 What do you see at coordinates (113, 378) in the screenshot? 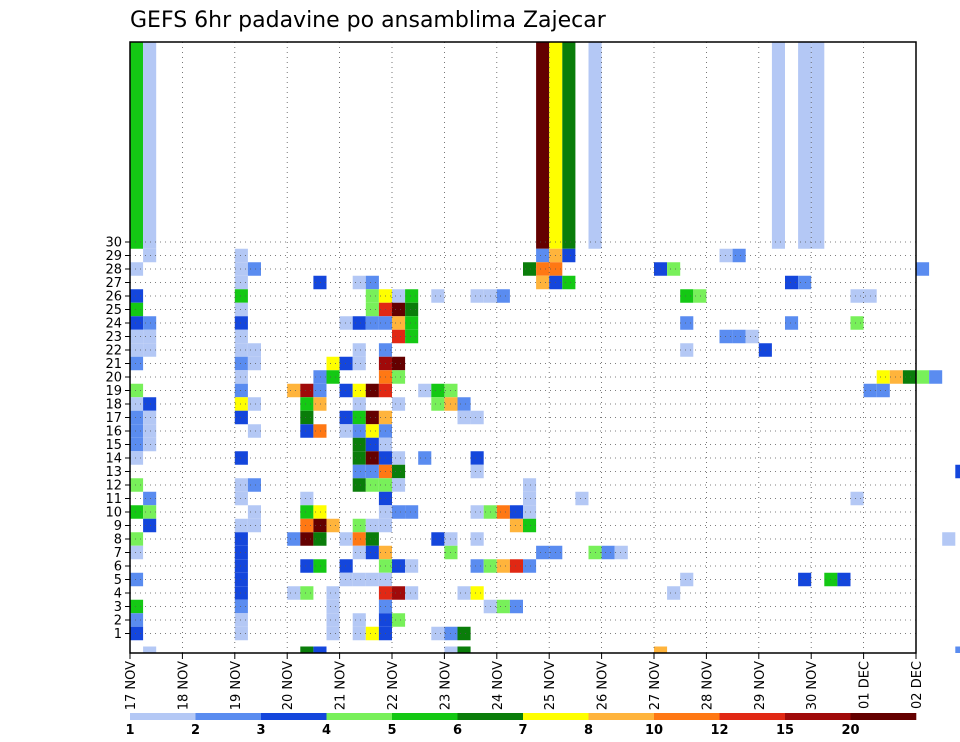
I see `y-tick-label: 20` at bounding box center [113, 378].